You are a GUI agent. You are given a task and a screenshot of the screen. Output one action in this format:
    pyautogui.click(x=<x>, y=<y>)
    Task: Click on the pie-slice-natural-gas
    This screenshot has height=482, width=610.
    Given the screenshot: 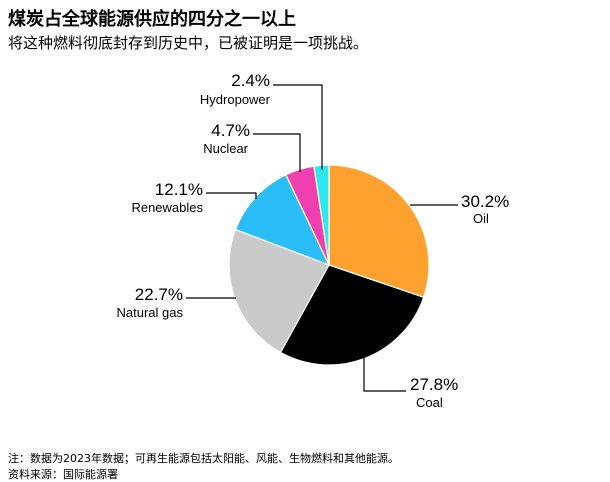 What is the action you would take?
    pyautogui.click(x=279, y=291)
    